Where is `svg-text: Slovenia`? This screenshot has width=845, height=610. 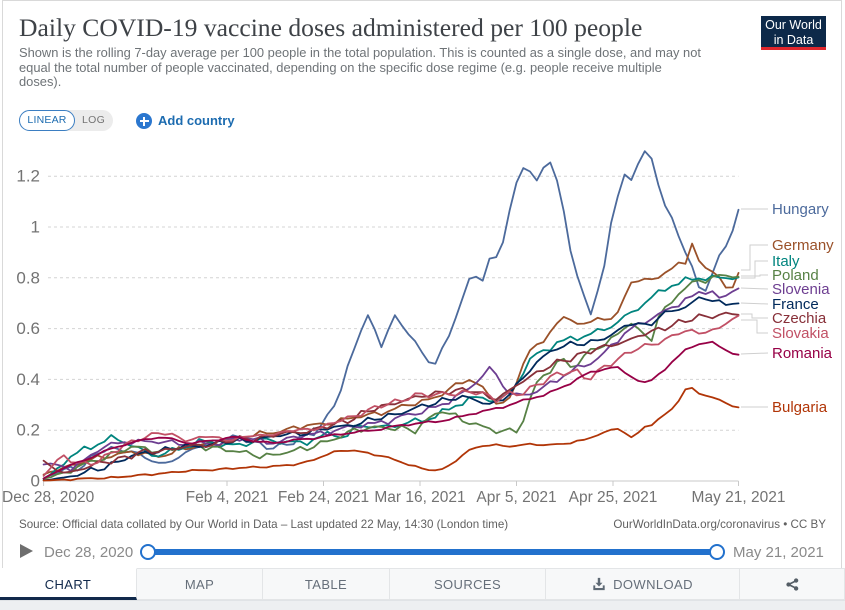
svg-text: Slovenia is located at coordinates (801, 289).